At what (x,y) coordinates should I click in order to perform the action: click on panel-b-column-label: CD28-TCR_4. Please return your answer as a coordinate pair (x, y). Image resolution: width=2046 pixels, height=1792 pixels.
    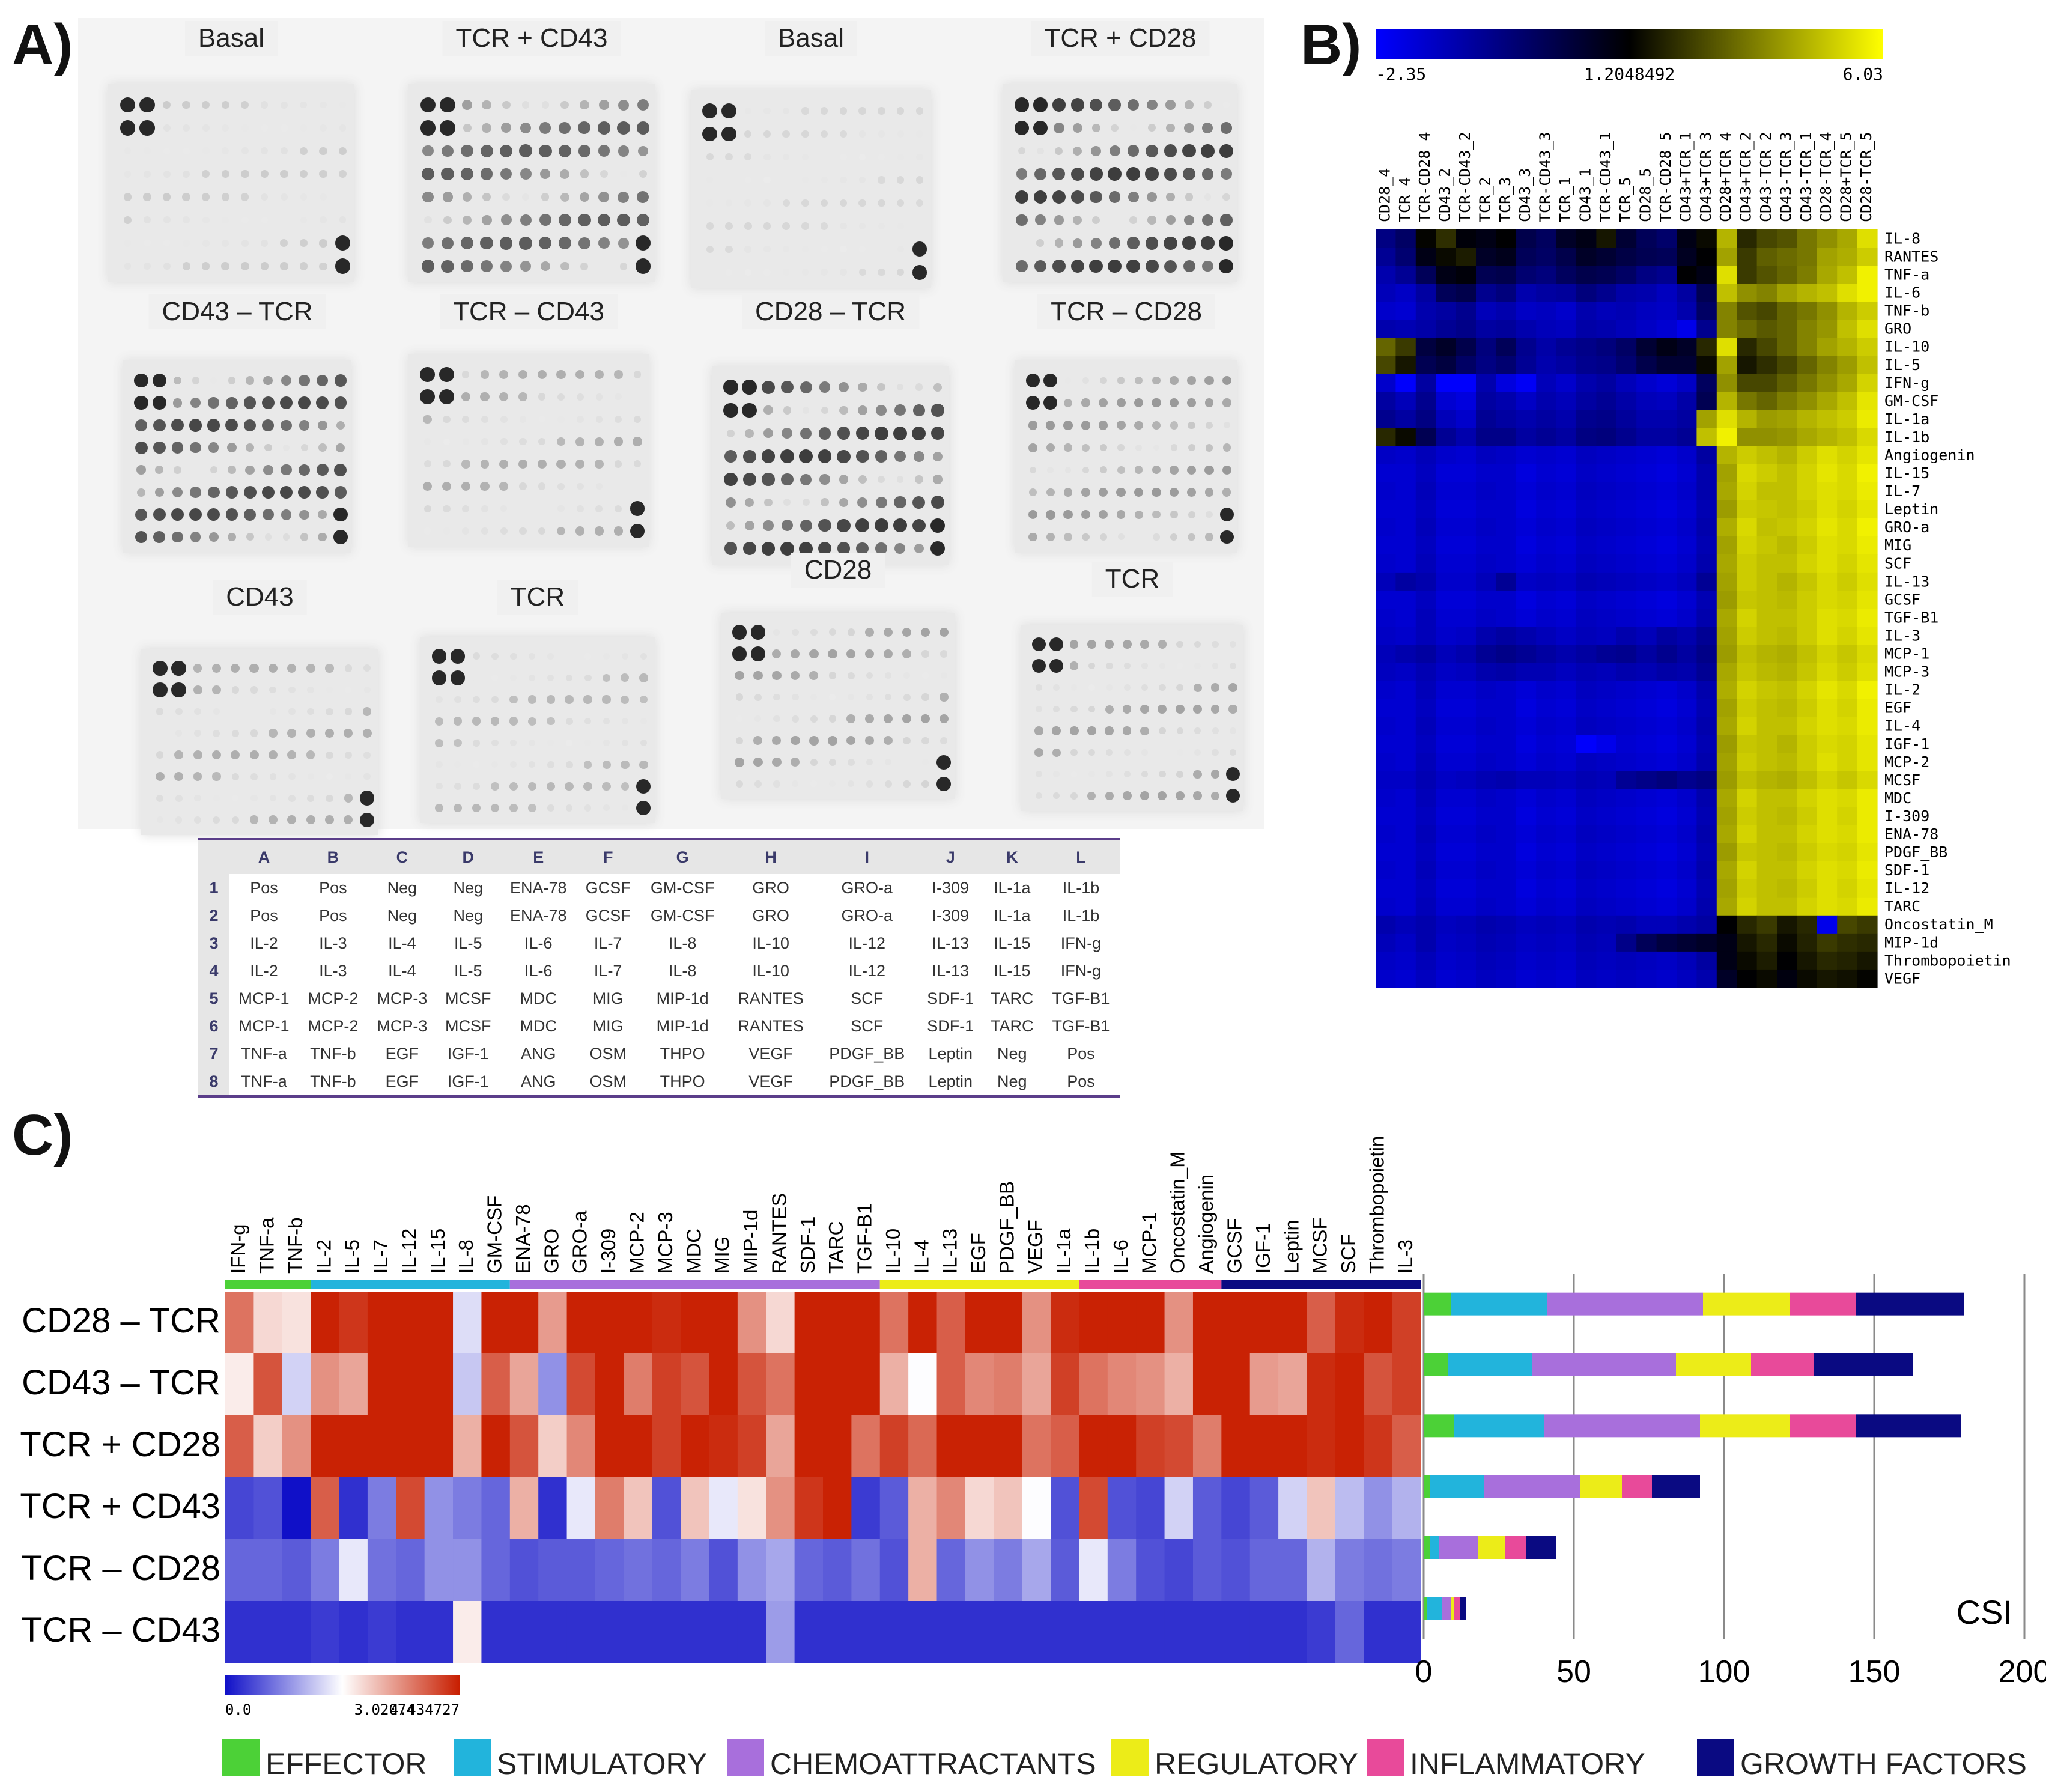
    Looking at the image, I should click on (1826, 177).